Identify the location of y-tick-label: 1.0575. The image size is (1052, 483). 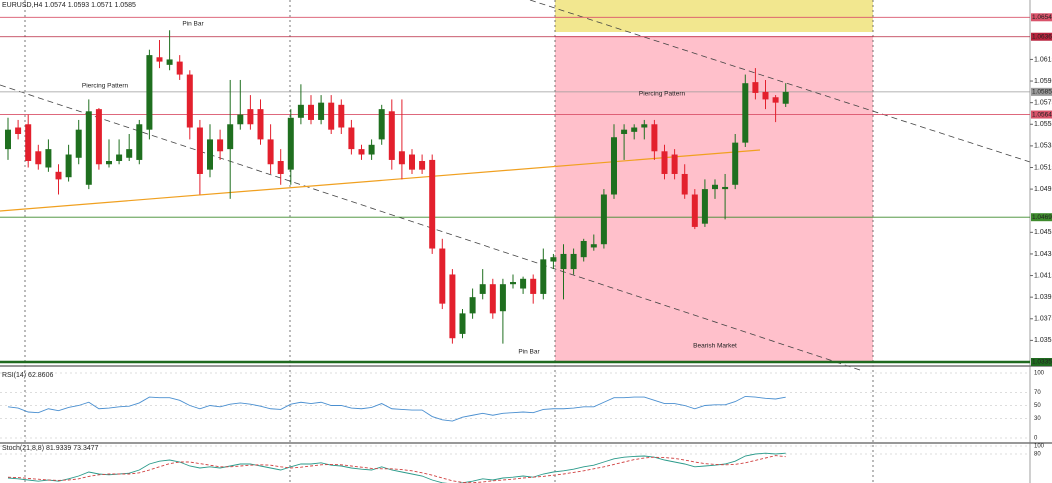
(1043, 103).